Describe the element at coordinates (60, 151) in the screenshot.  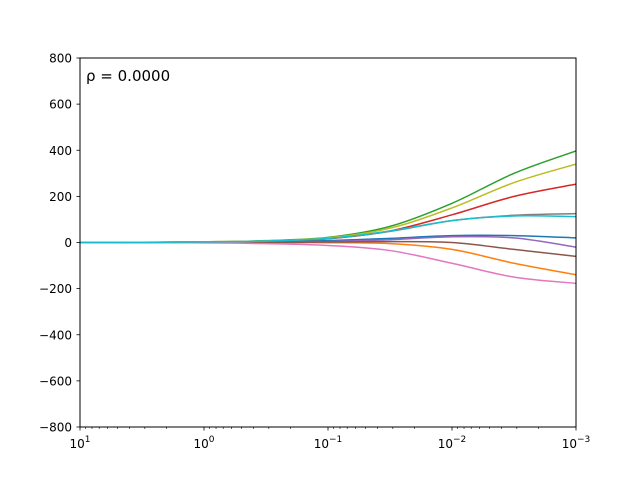
I see `y-tick-label: 400` at that location.